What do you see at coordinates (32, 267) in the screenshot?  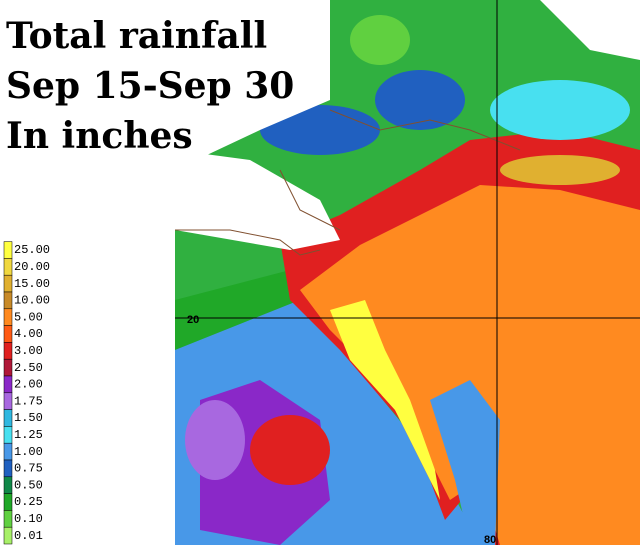 I see `legend-label: 20.00` at bounding box center [32, 267].